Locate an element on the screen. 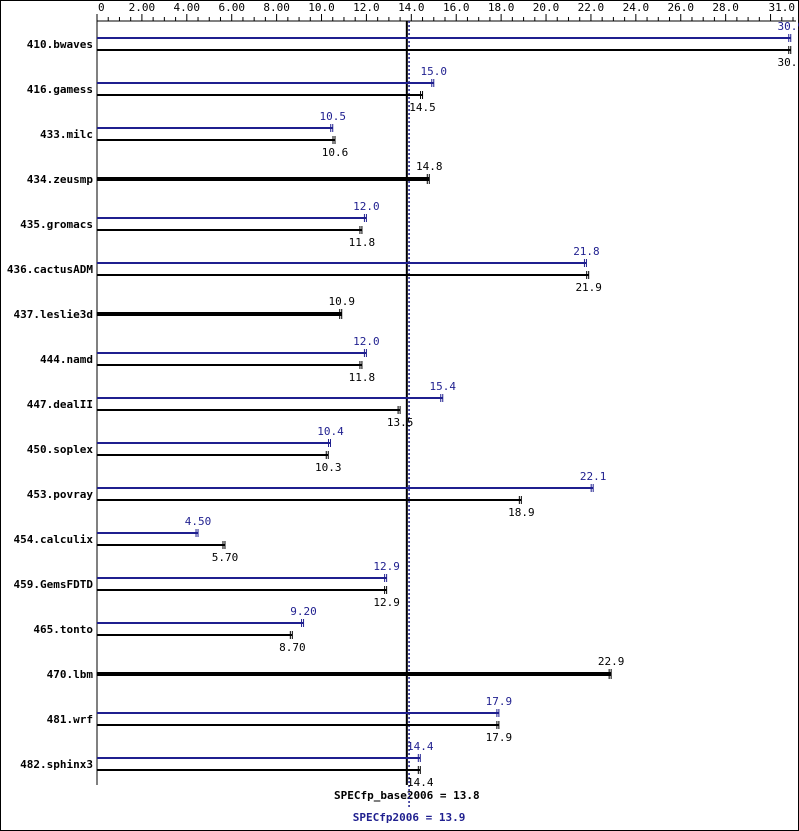  x-tick-label: 20.0 is located at coordinates (546, 7).